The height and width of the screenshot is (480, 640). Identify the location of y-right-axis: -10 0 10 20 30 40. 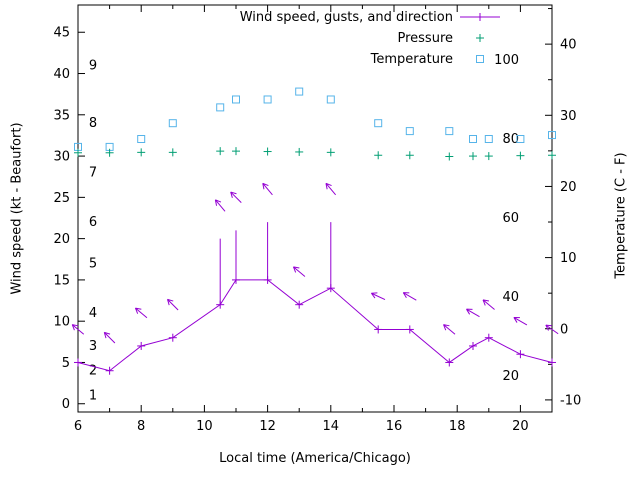
(563, 208).